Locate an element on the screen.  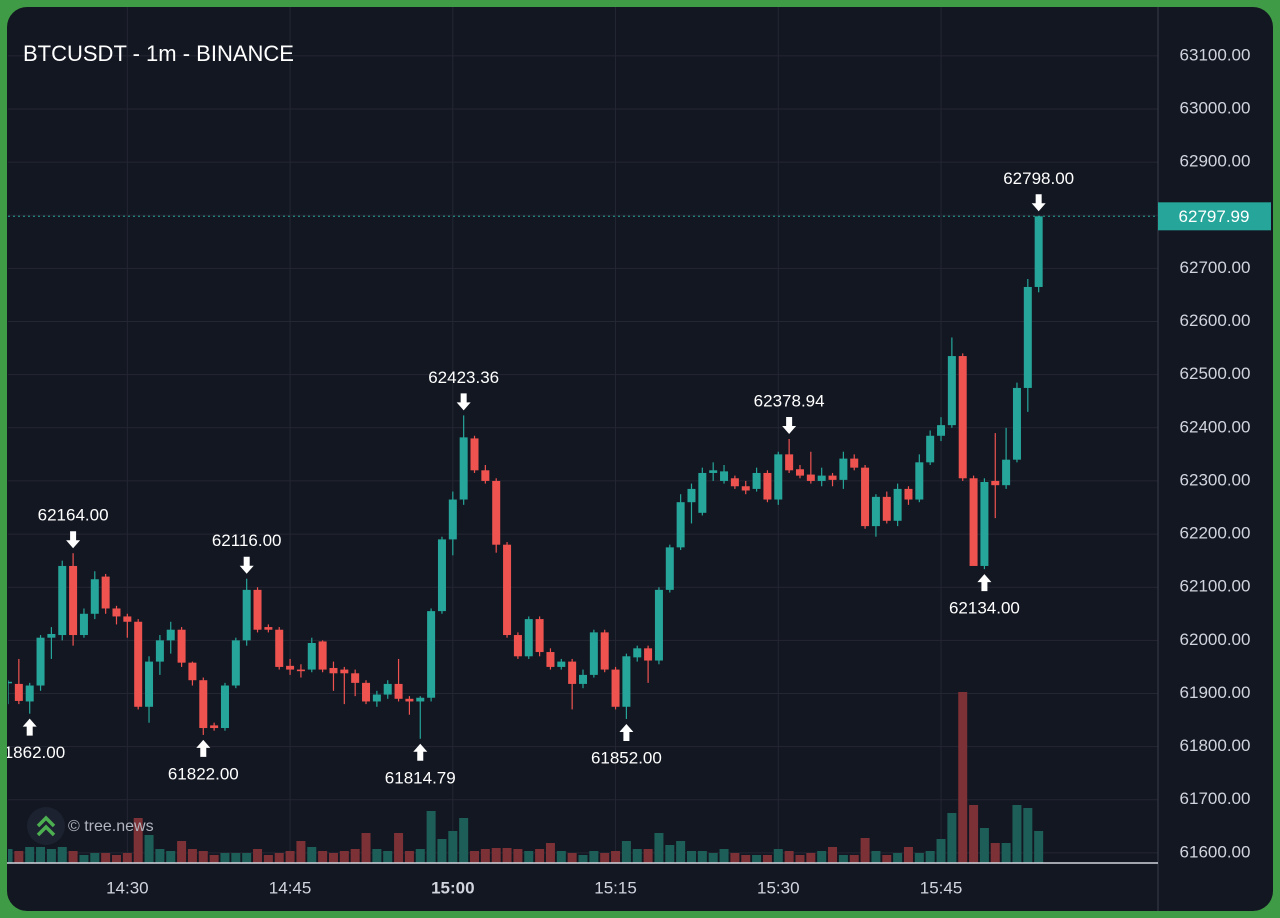
y-tick-label: 62100.00 is located at coordinates (1215, 586).